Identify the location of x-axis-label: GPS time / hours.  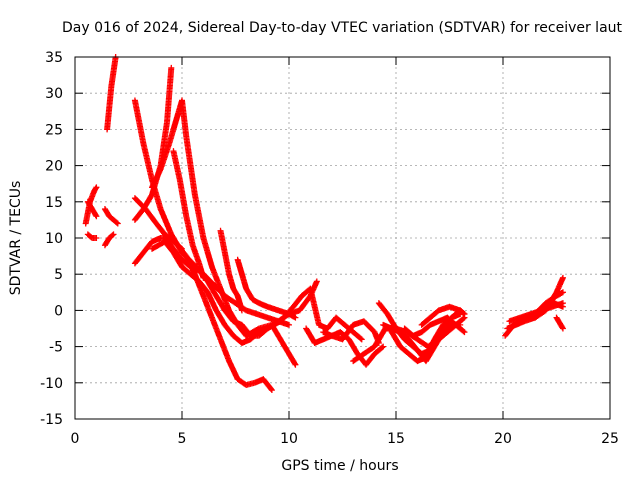
(339, 466).